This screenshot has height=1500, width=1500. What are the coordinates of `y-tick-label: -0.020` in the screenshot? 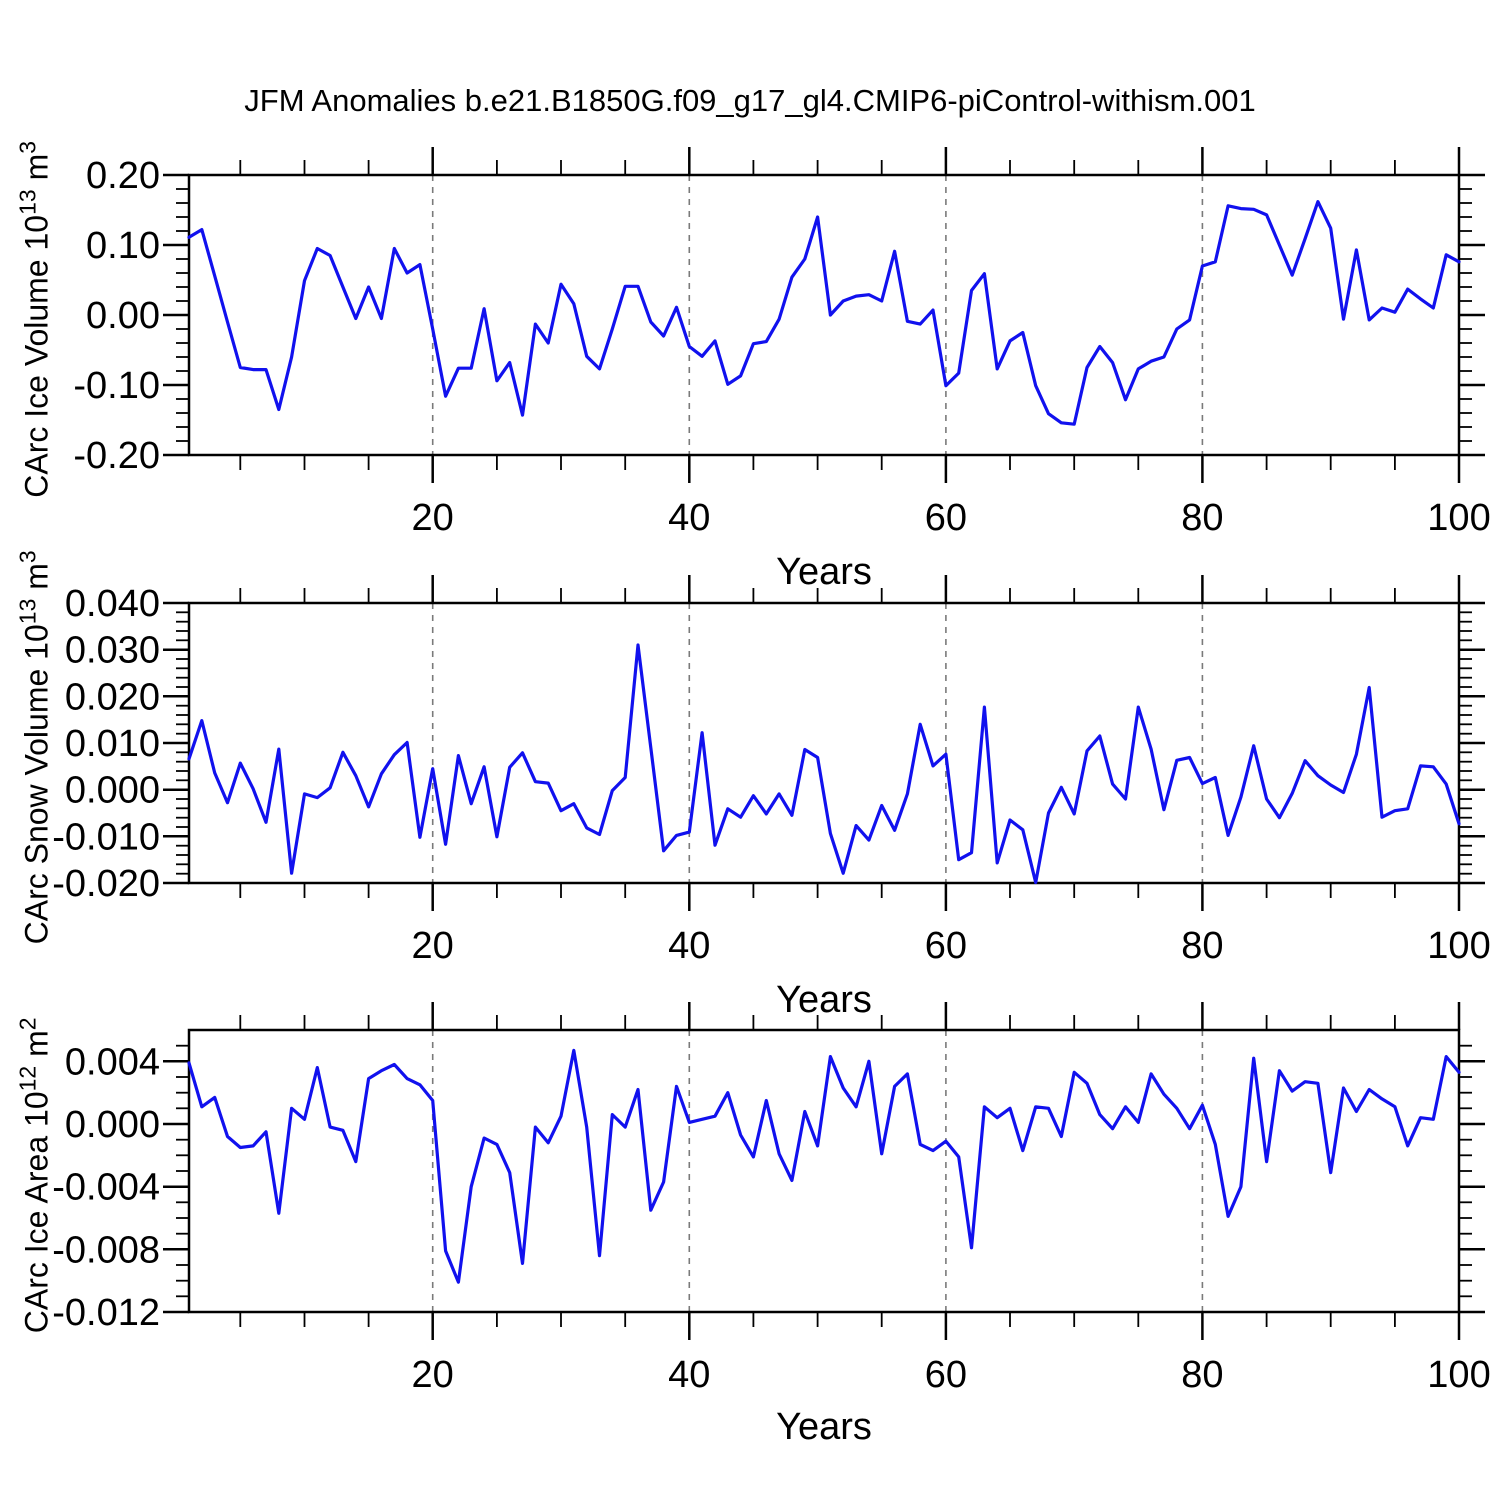 It's located at (106, 884).